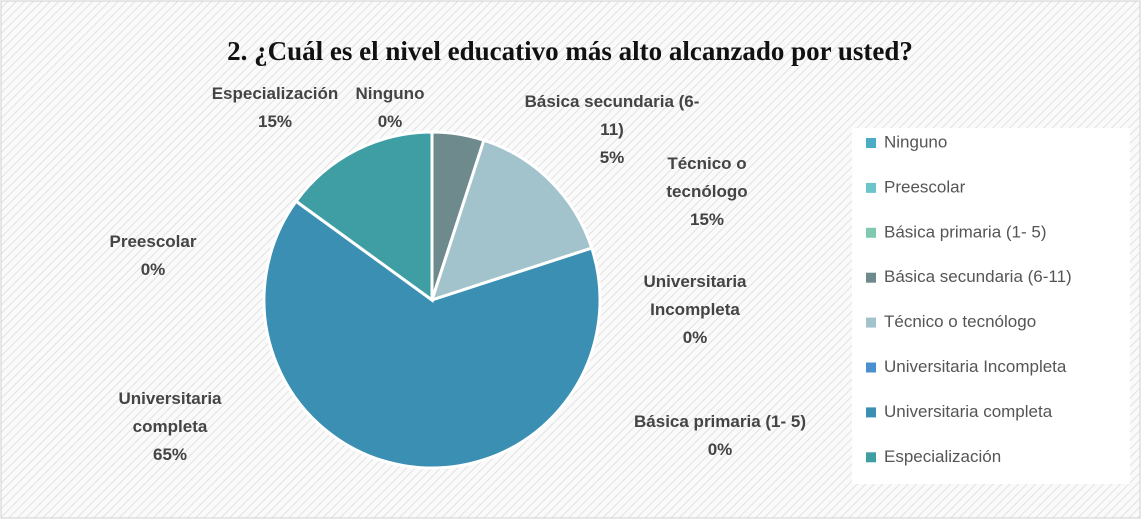 The height and width of the screenshot is (519, 1141). I want to click on legend-label: Especialización, so click(942, 456).